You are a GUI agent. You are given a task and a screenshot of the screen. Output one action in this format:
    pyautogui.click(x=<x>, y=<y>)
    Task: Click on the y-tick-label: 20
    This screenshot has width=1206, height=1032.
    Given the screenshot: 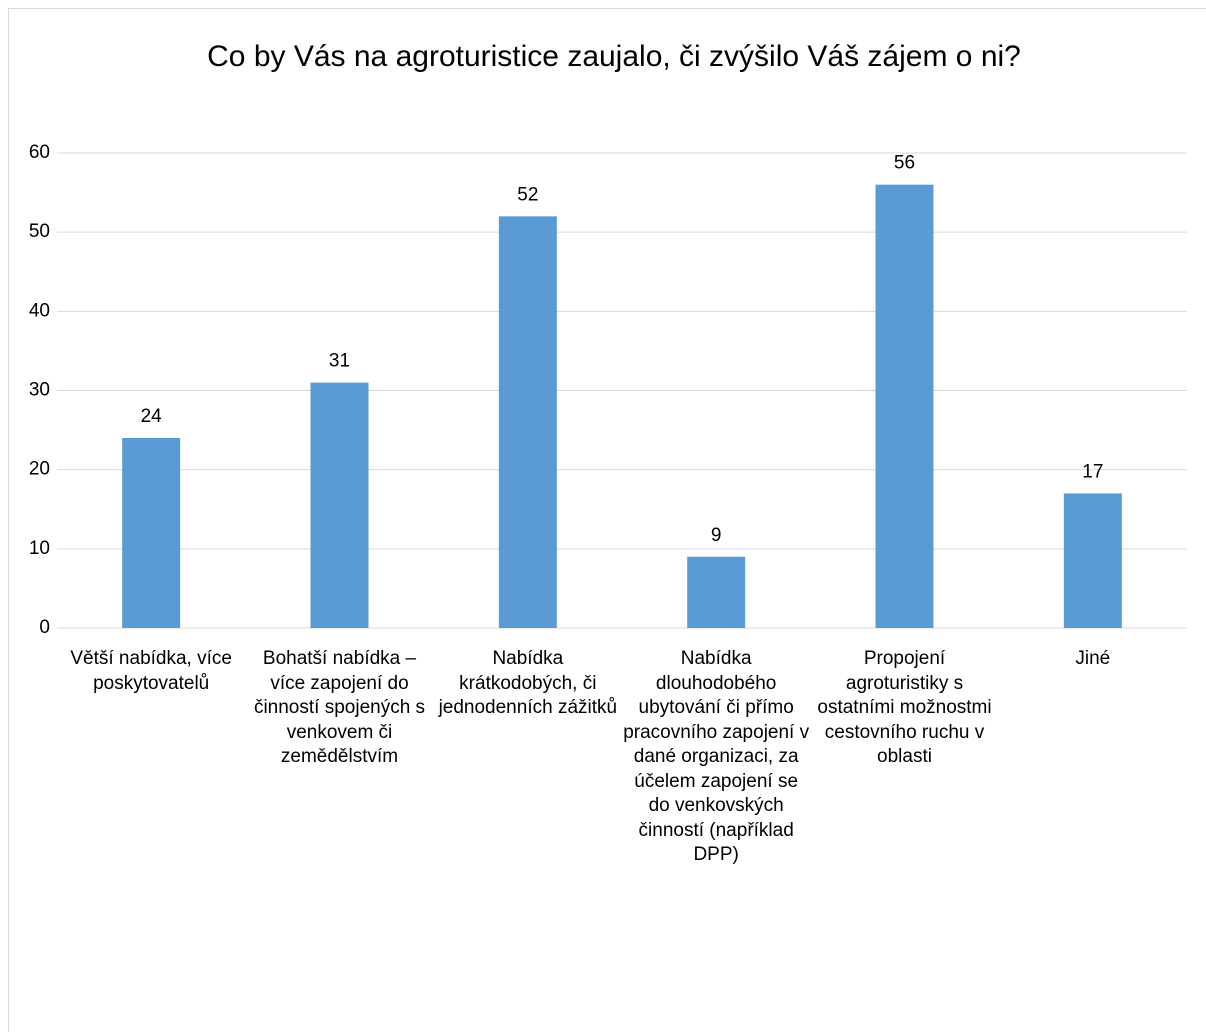 What is the action you would take?
    pyautogui.click(x=39, y=469)
    